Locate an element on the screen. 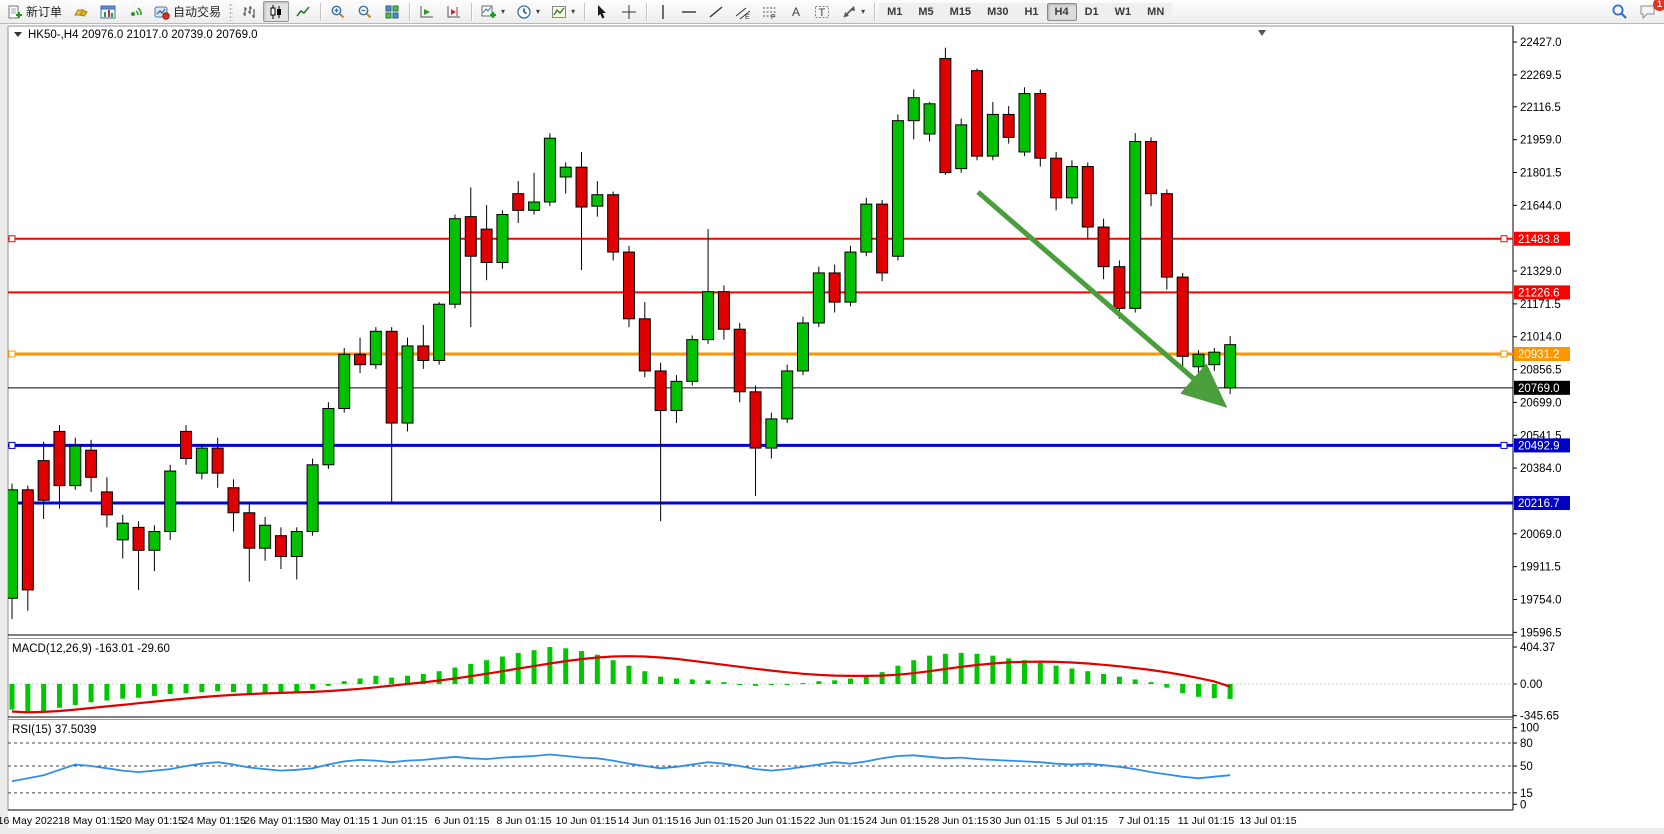 This screenshot has width=1664, height=834. auto-scroll-button is located at coordinates (427, 11).